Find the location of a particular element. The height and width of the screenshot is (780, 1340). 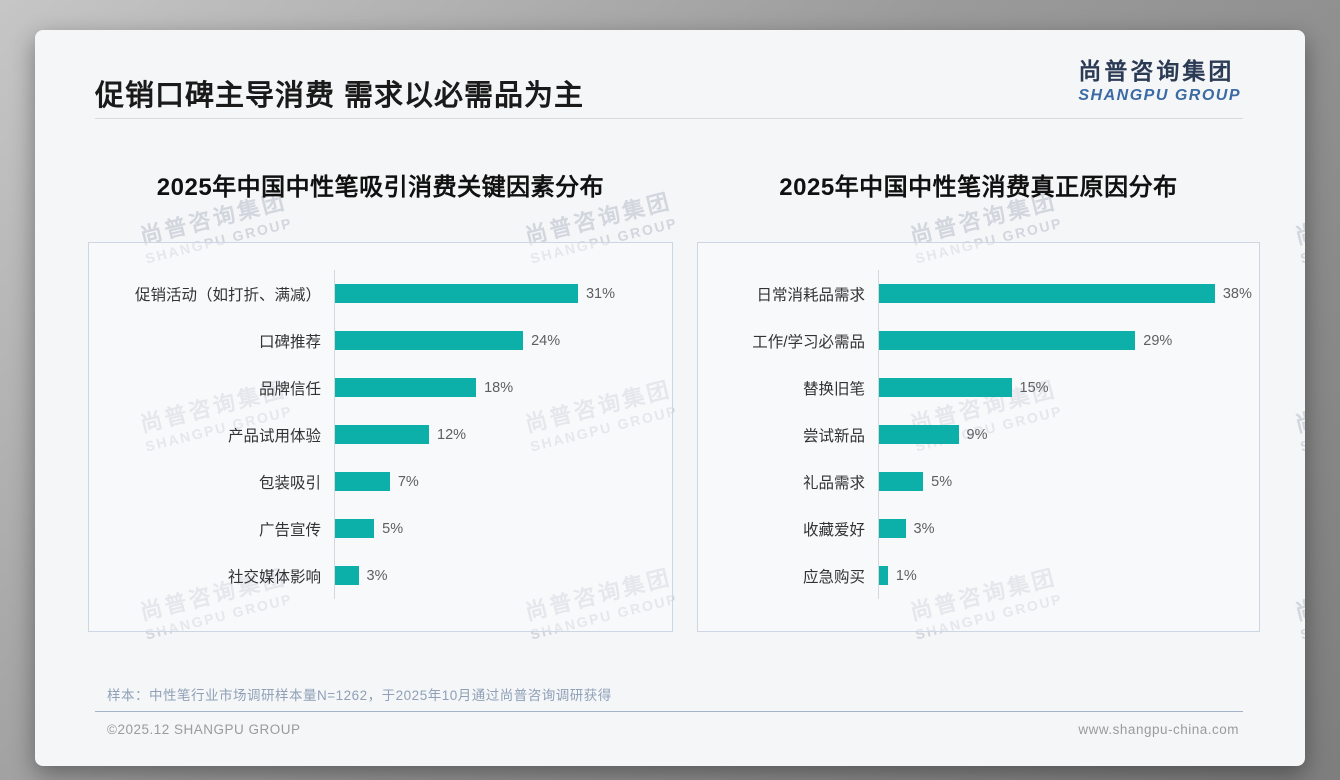

category-label: 口碑推荐 is located at coordinates (289, 342).